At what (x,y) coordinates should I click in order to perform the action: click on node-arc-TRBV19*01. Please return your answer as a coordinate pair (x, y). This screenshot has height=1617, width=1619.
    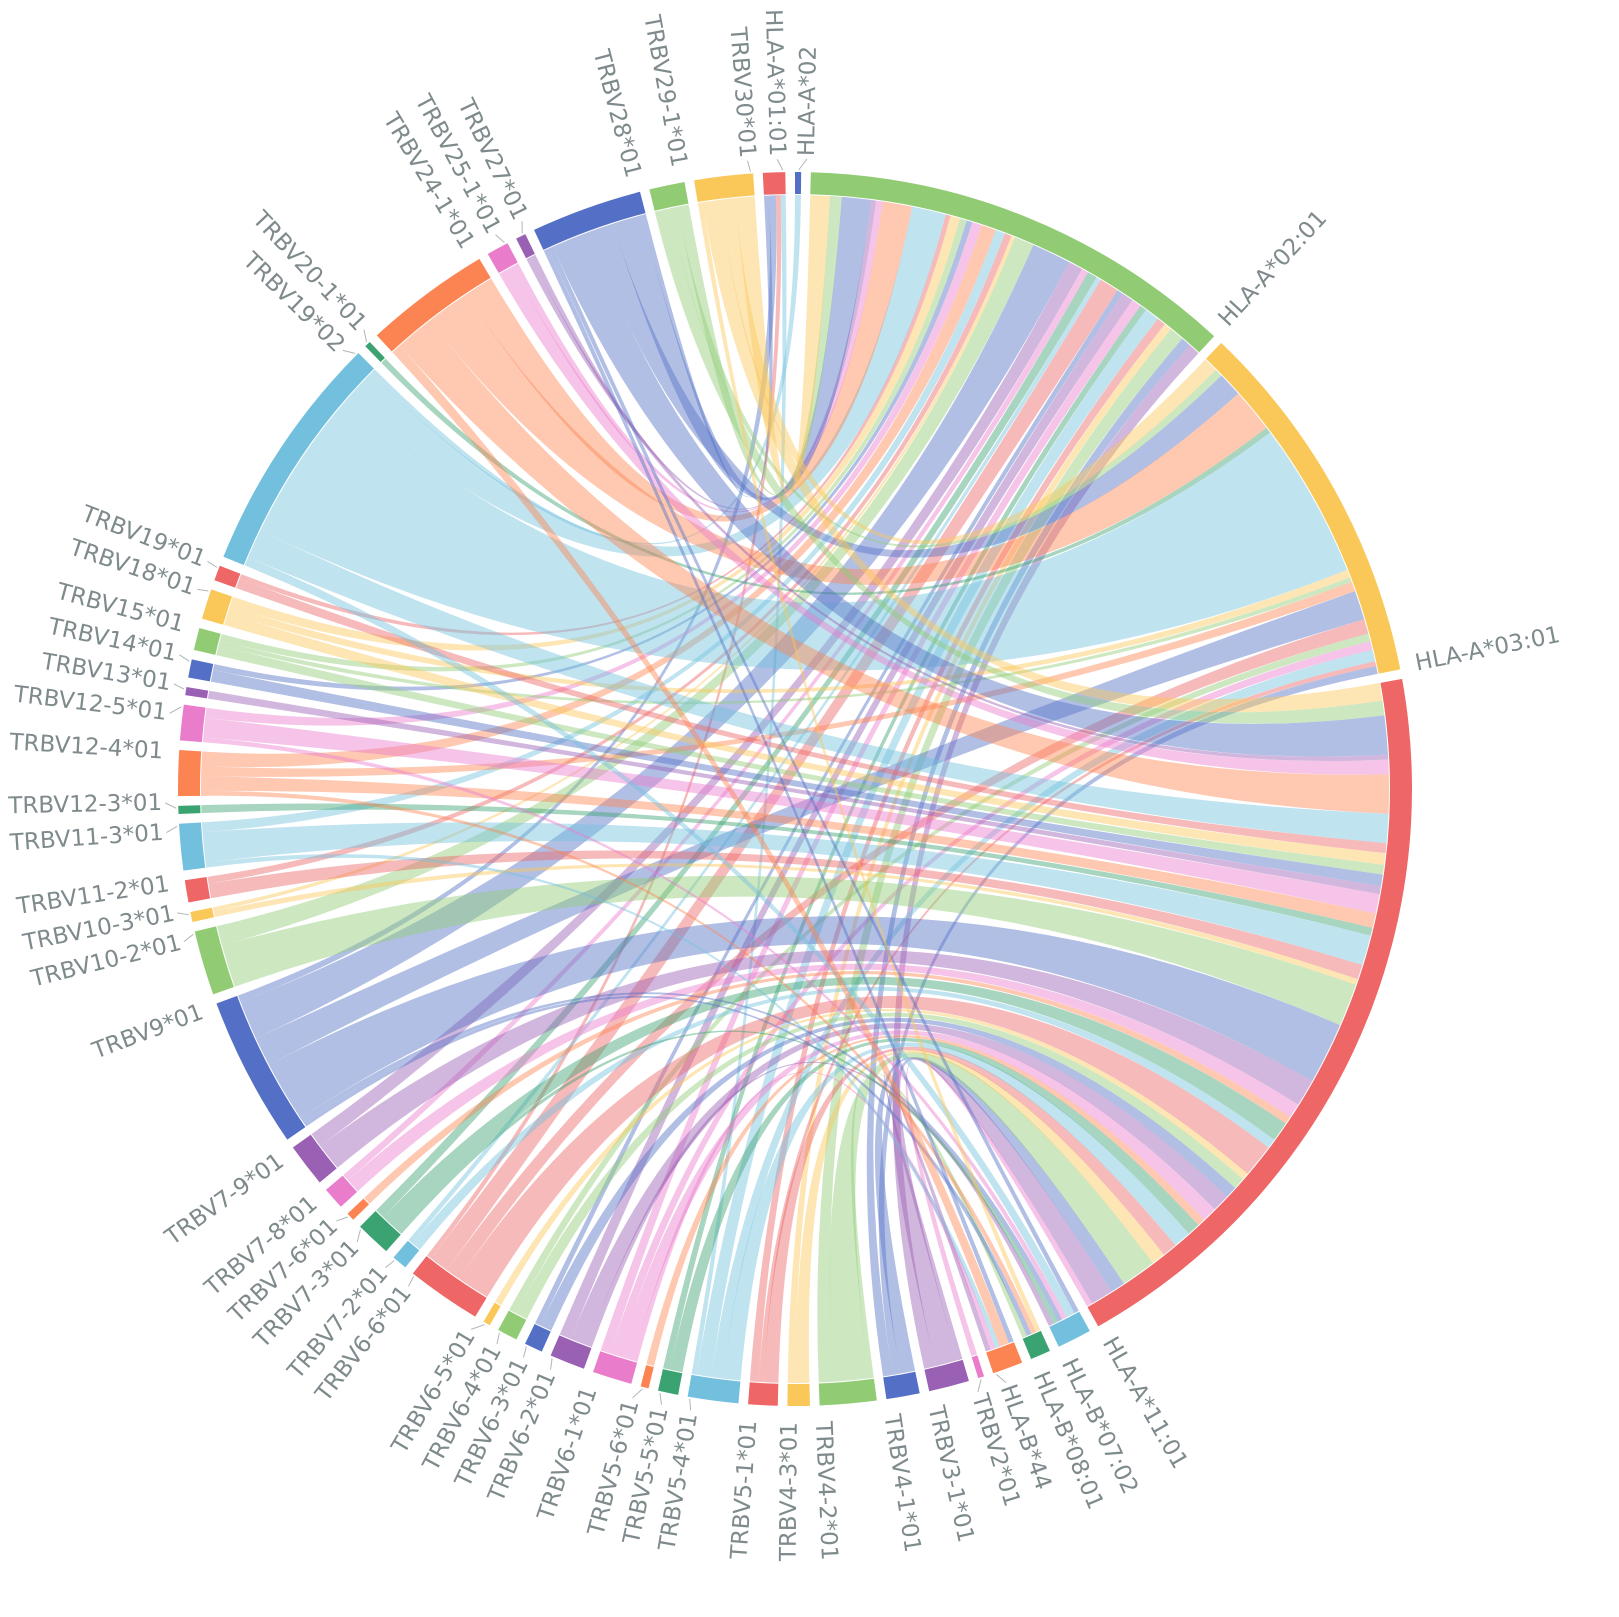
    Looking at the image, I should click on (227, 576).